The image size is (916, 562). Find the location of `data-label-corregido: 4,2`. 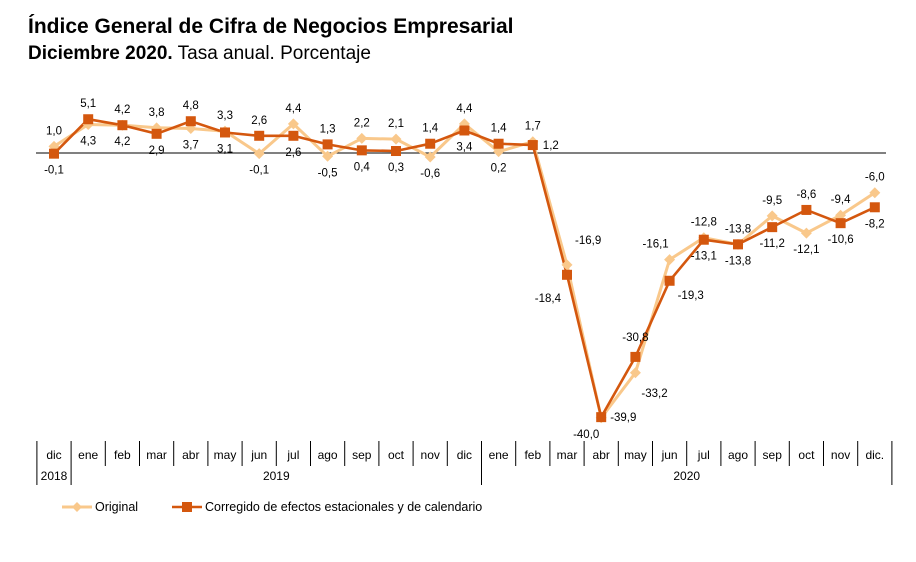

data-label-corregido: 4,2 is located at coordinates (122, 142).